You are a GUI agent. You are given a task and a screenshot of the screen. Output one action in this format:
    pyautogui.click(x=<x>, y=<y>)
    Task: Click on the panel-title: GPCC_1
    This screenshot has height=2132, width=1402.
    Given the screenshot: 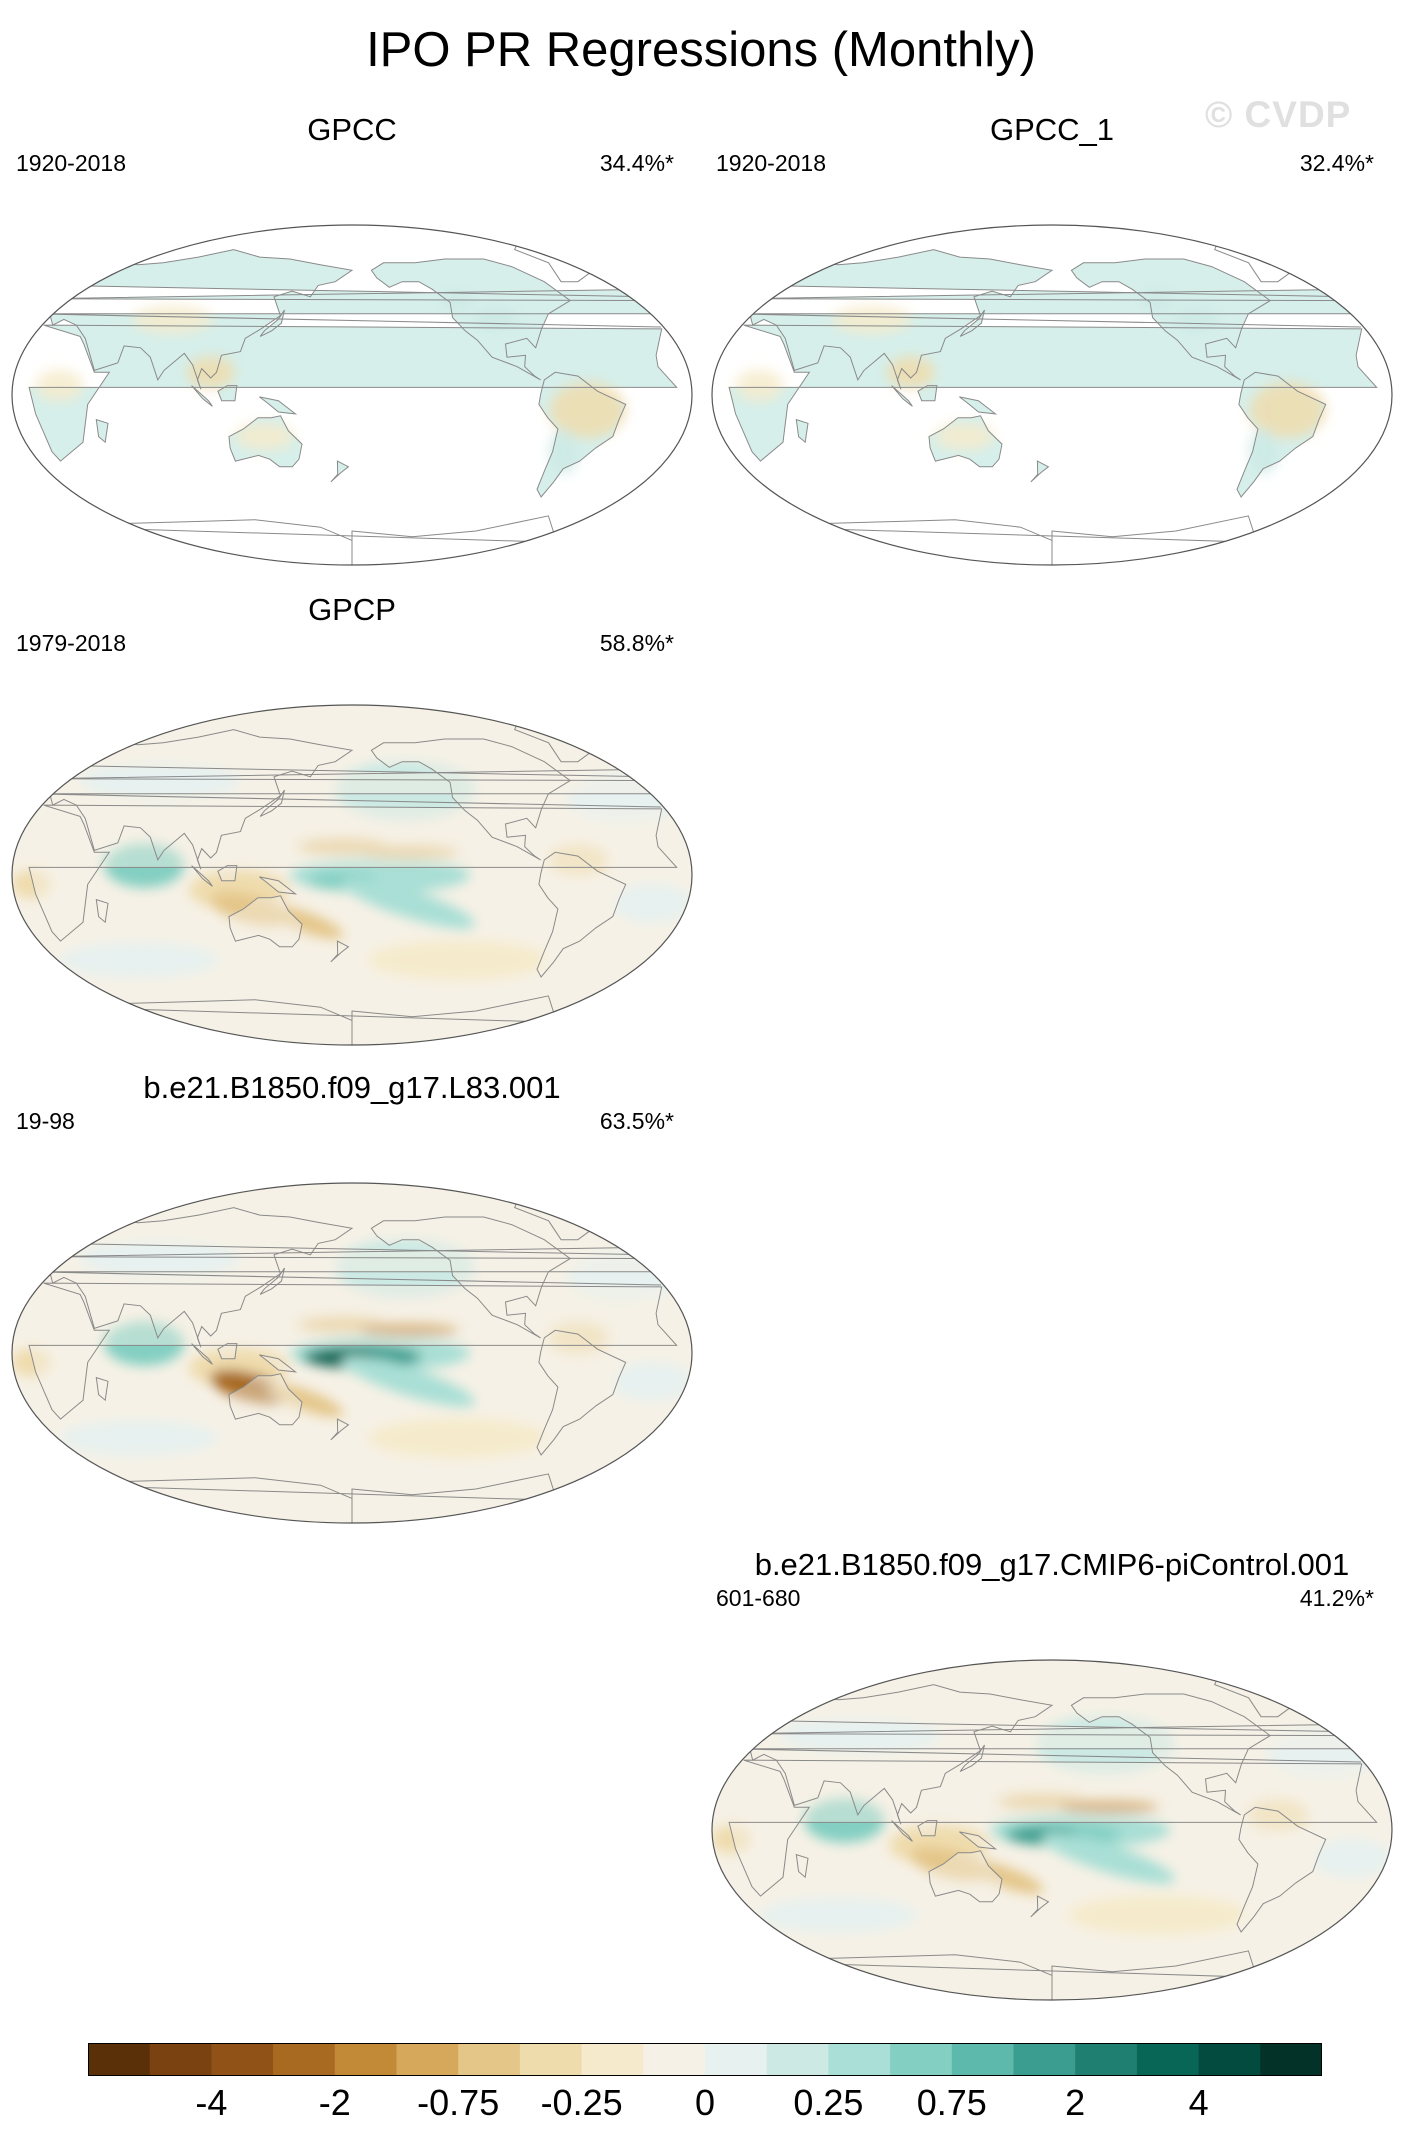 What is the action you would take?
    pyautogui.click(x=1052, y=129)
    